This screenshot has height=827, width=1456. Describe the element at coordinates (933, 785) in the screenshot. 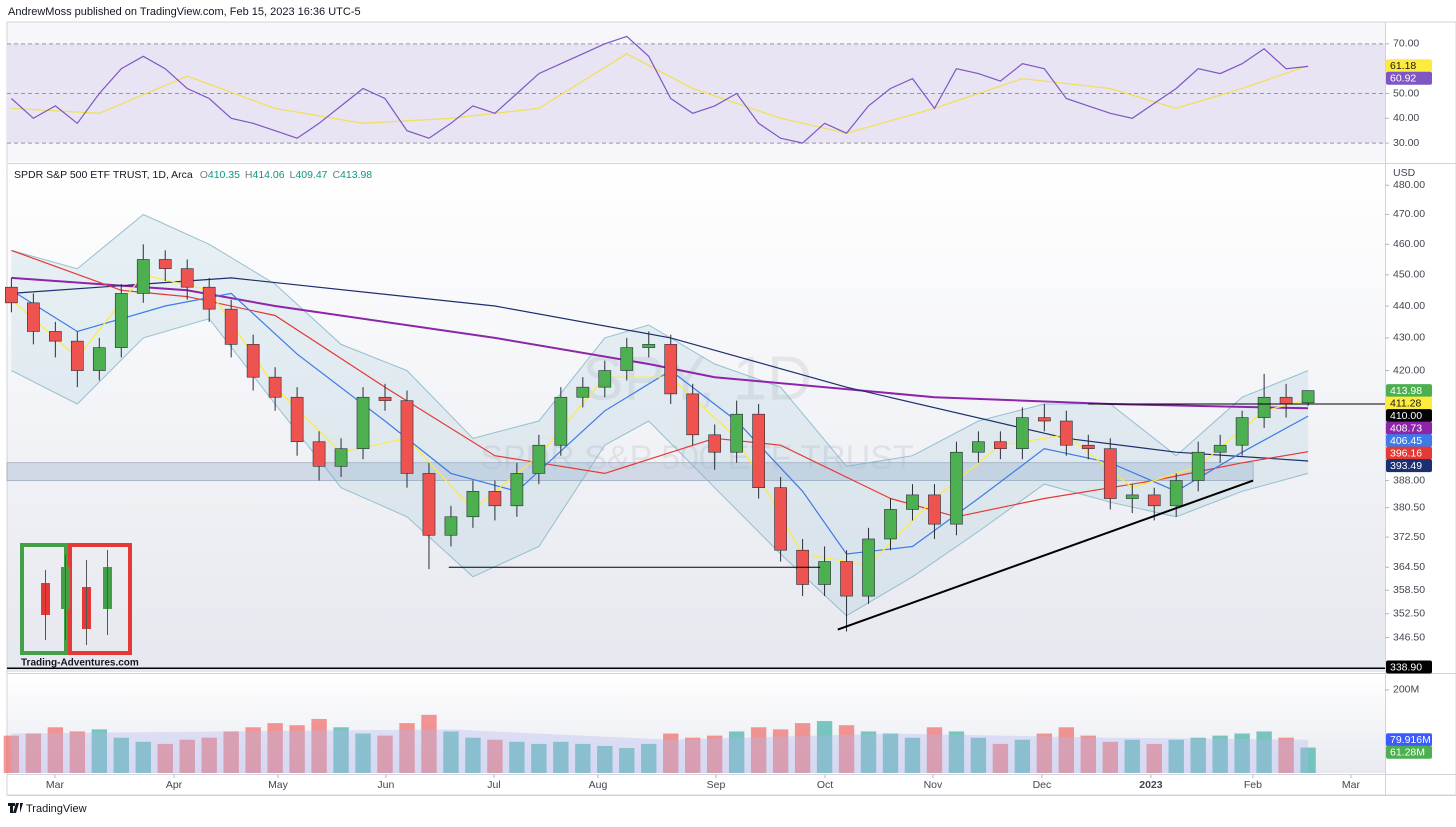

I see `x-tick-label: Nov` at that location.